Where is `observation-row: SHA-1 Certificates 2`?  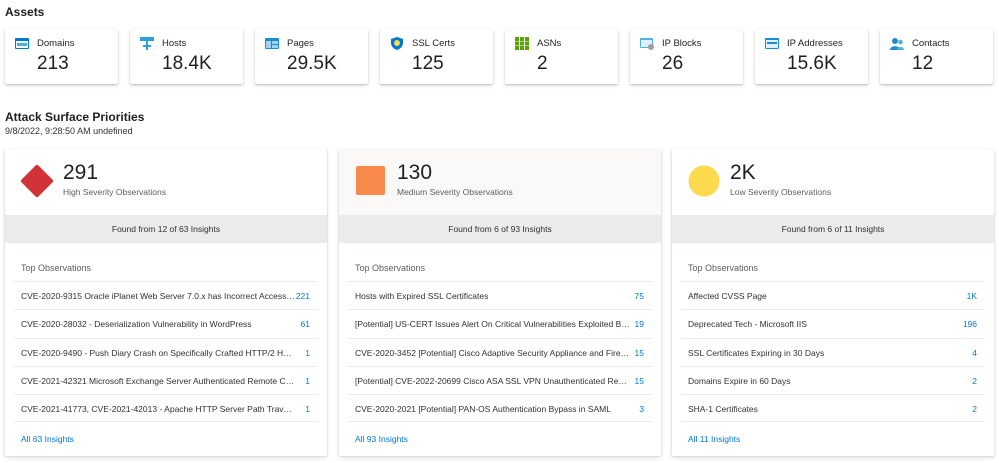
observation-row: SHA-1 Certificates 2 is located at coordinates (833, 408).